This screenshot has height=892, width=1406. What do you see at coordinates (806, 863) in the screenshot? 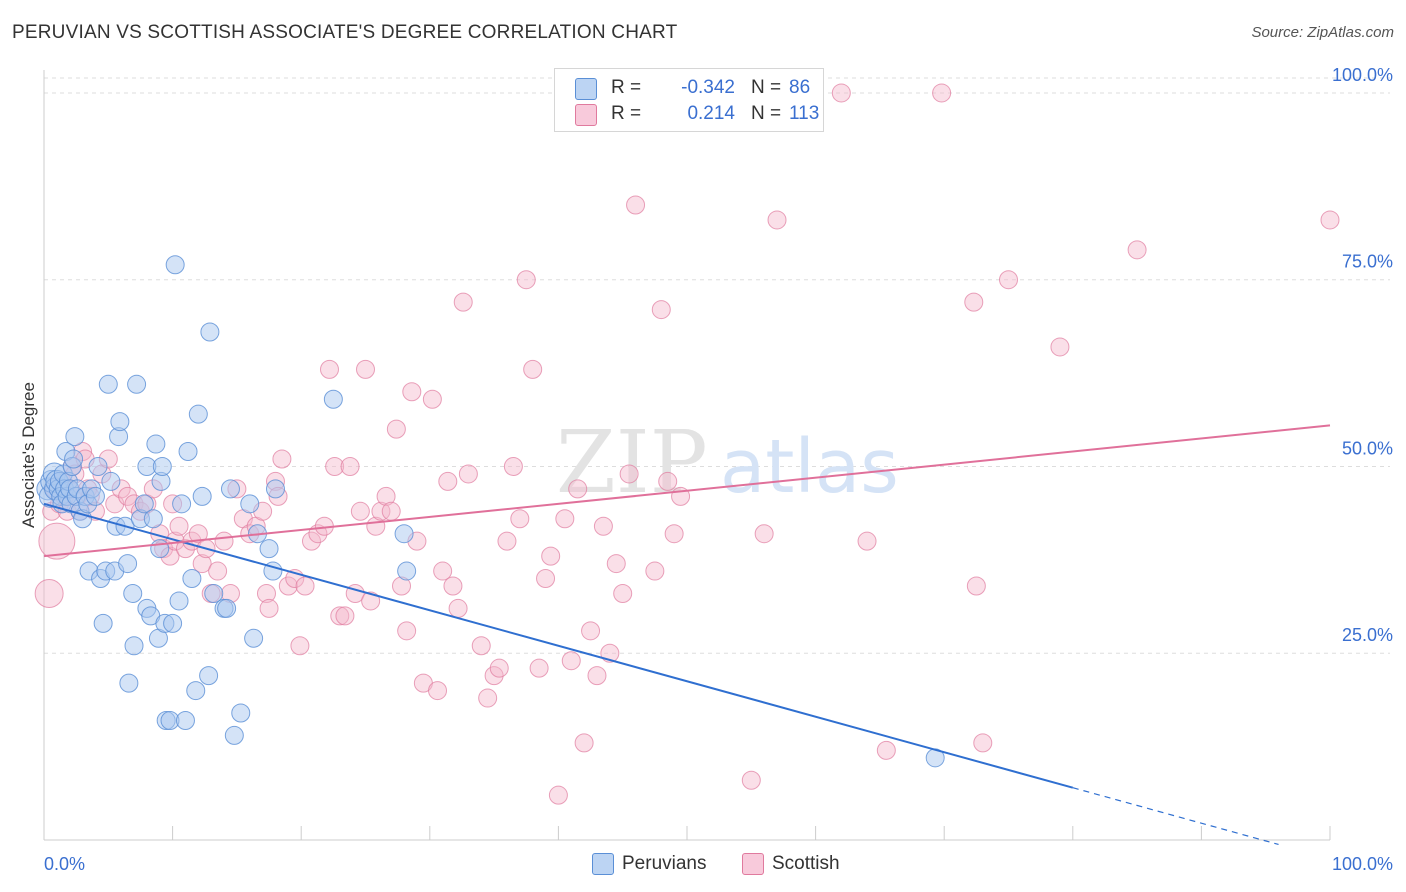
I see `scottish-legend-label: Scottish` at bounding box center [806, 863].